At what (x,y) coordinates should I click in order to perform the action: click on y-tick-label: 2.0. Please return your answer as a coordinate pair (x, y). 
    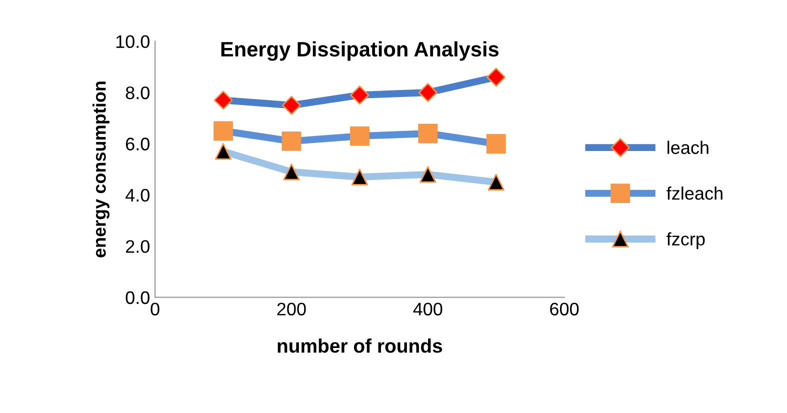
    Looking at the image, I should click on (138, 246).